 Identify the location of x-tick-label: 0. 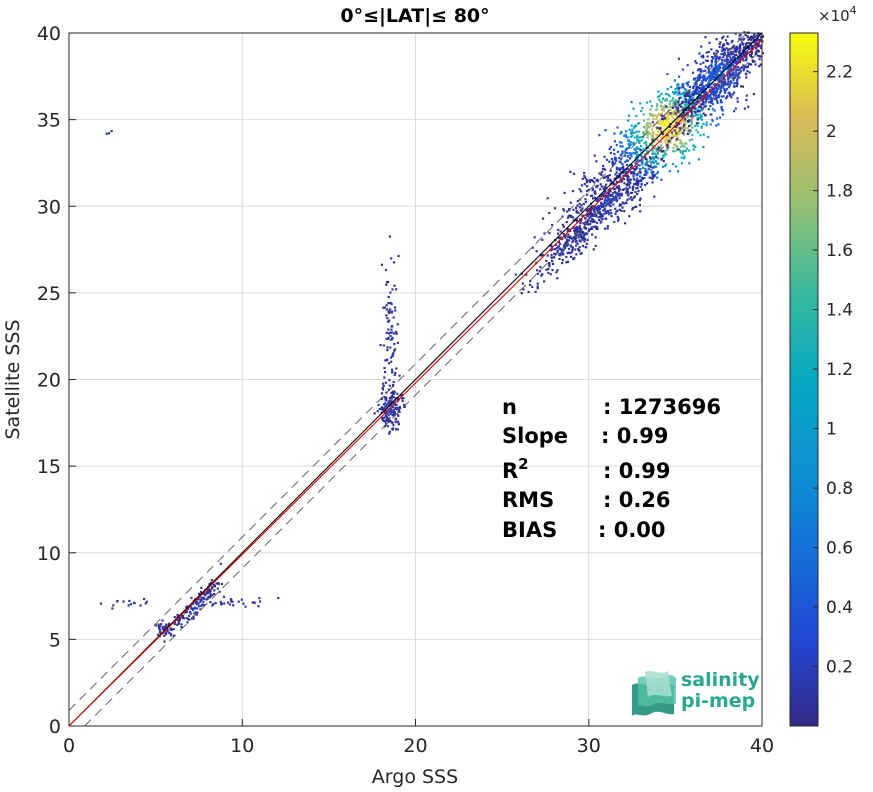
(69, 746).